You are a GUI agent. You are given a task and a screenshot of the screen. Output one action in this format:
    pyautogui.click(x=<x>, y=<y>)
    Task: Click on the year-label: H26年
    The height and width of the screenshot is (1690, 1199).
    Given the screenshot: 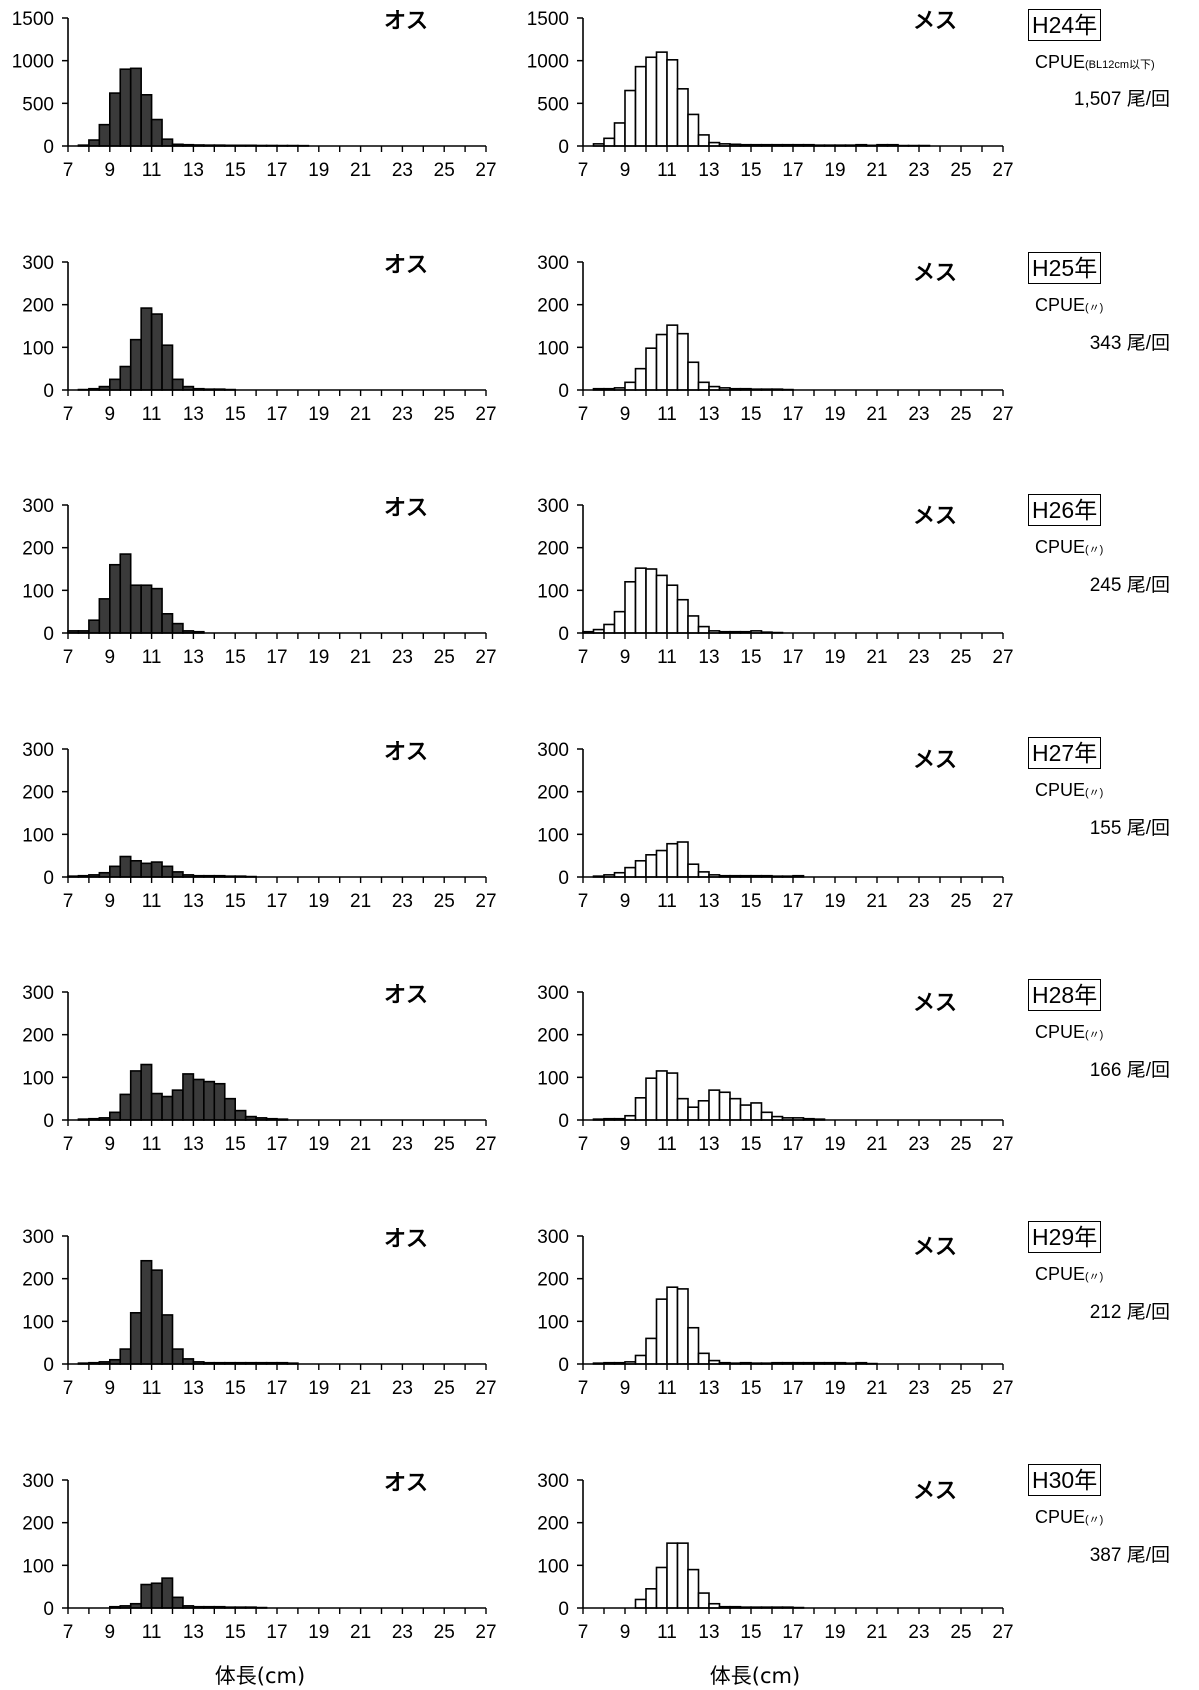 What is the action you would take?
    pyautogui.click(x=1064, y=510)
    